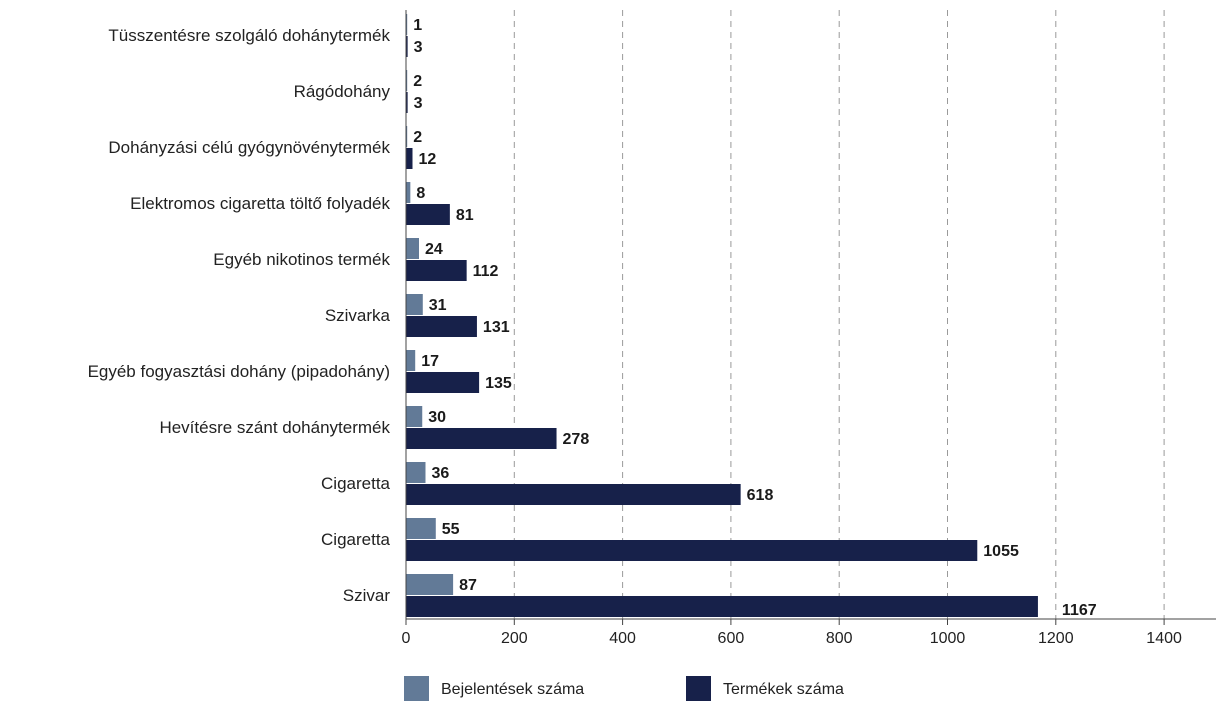  Describe the element at coordinates (486, 271) in the screenshot. I see `value-label-termekek: 112` at that location.